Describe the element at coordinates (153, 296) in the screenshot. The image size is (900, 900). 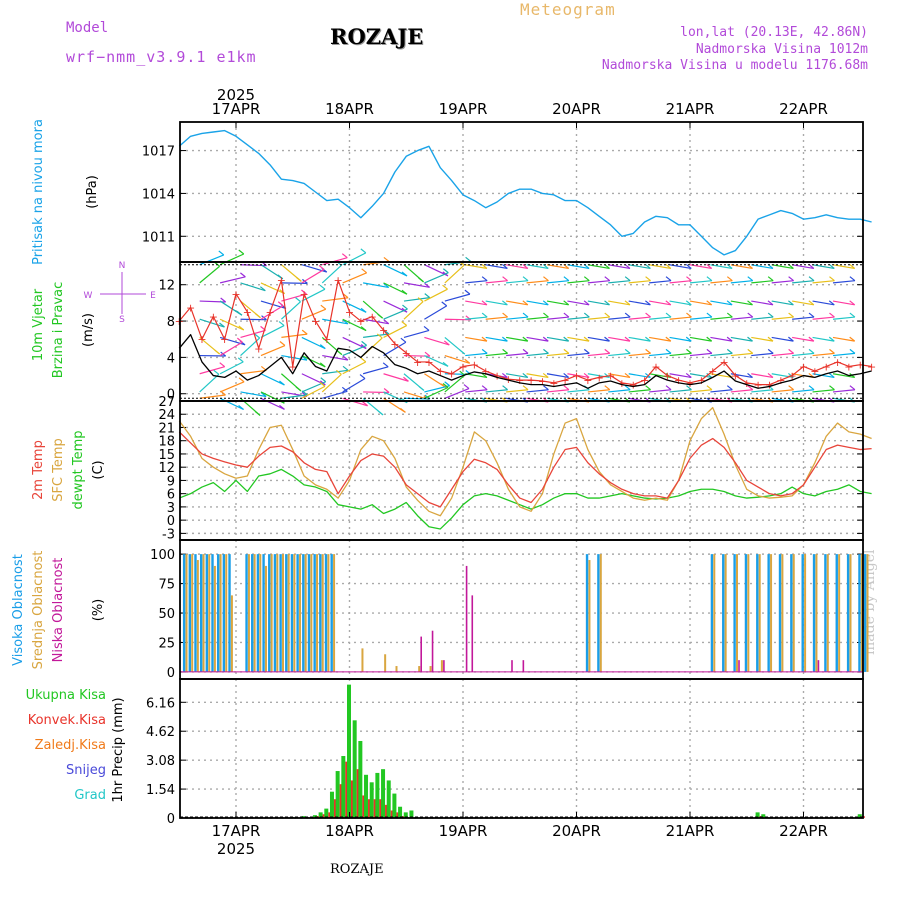
I see `compass-e: E` at that location.